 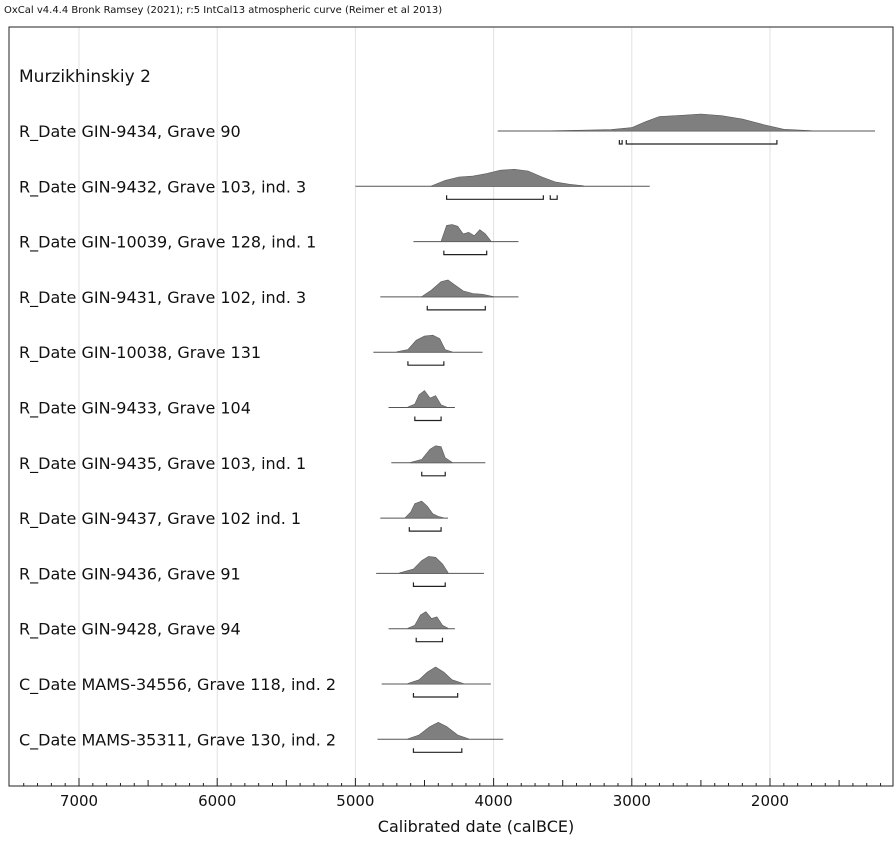 I want to click on tick-label-5000: 5000, so click(x=355, y=801).